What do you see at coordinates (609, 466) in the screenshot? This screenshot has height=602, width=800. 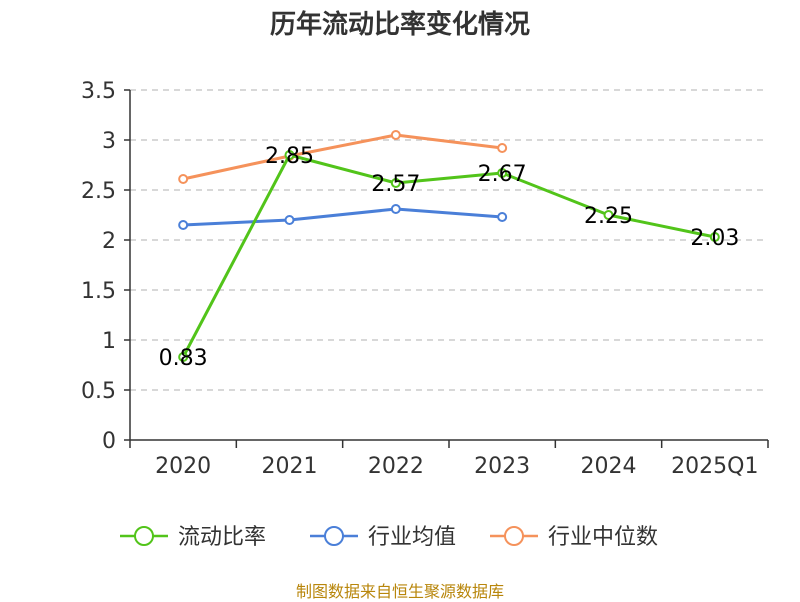 I see `x-tick-label: 2024` at bounding box center [609, 466].